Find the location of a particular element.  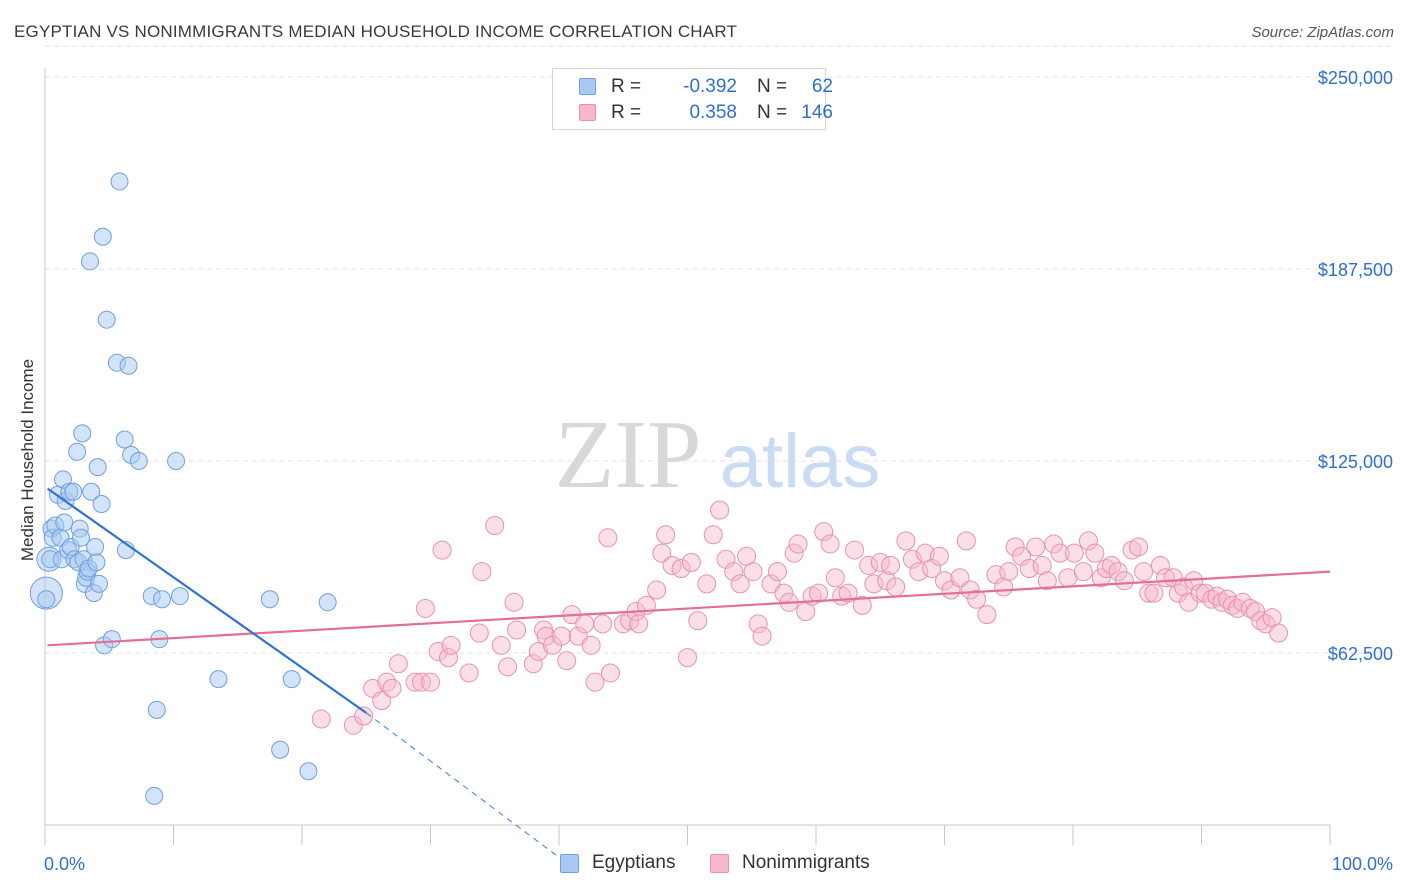

legend-swatch-nonimmigrants is located at coordinates (587, 112).